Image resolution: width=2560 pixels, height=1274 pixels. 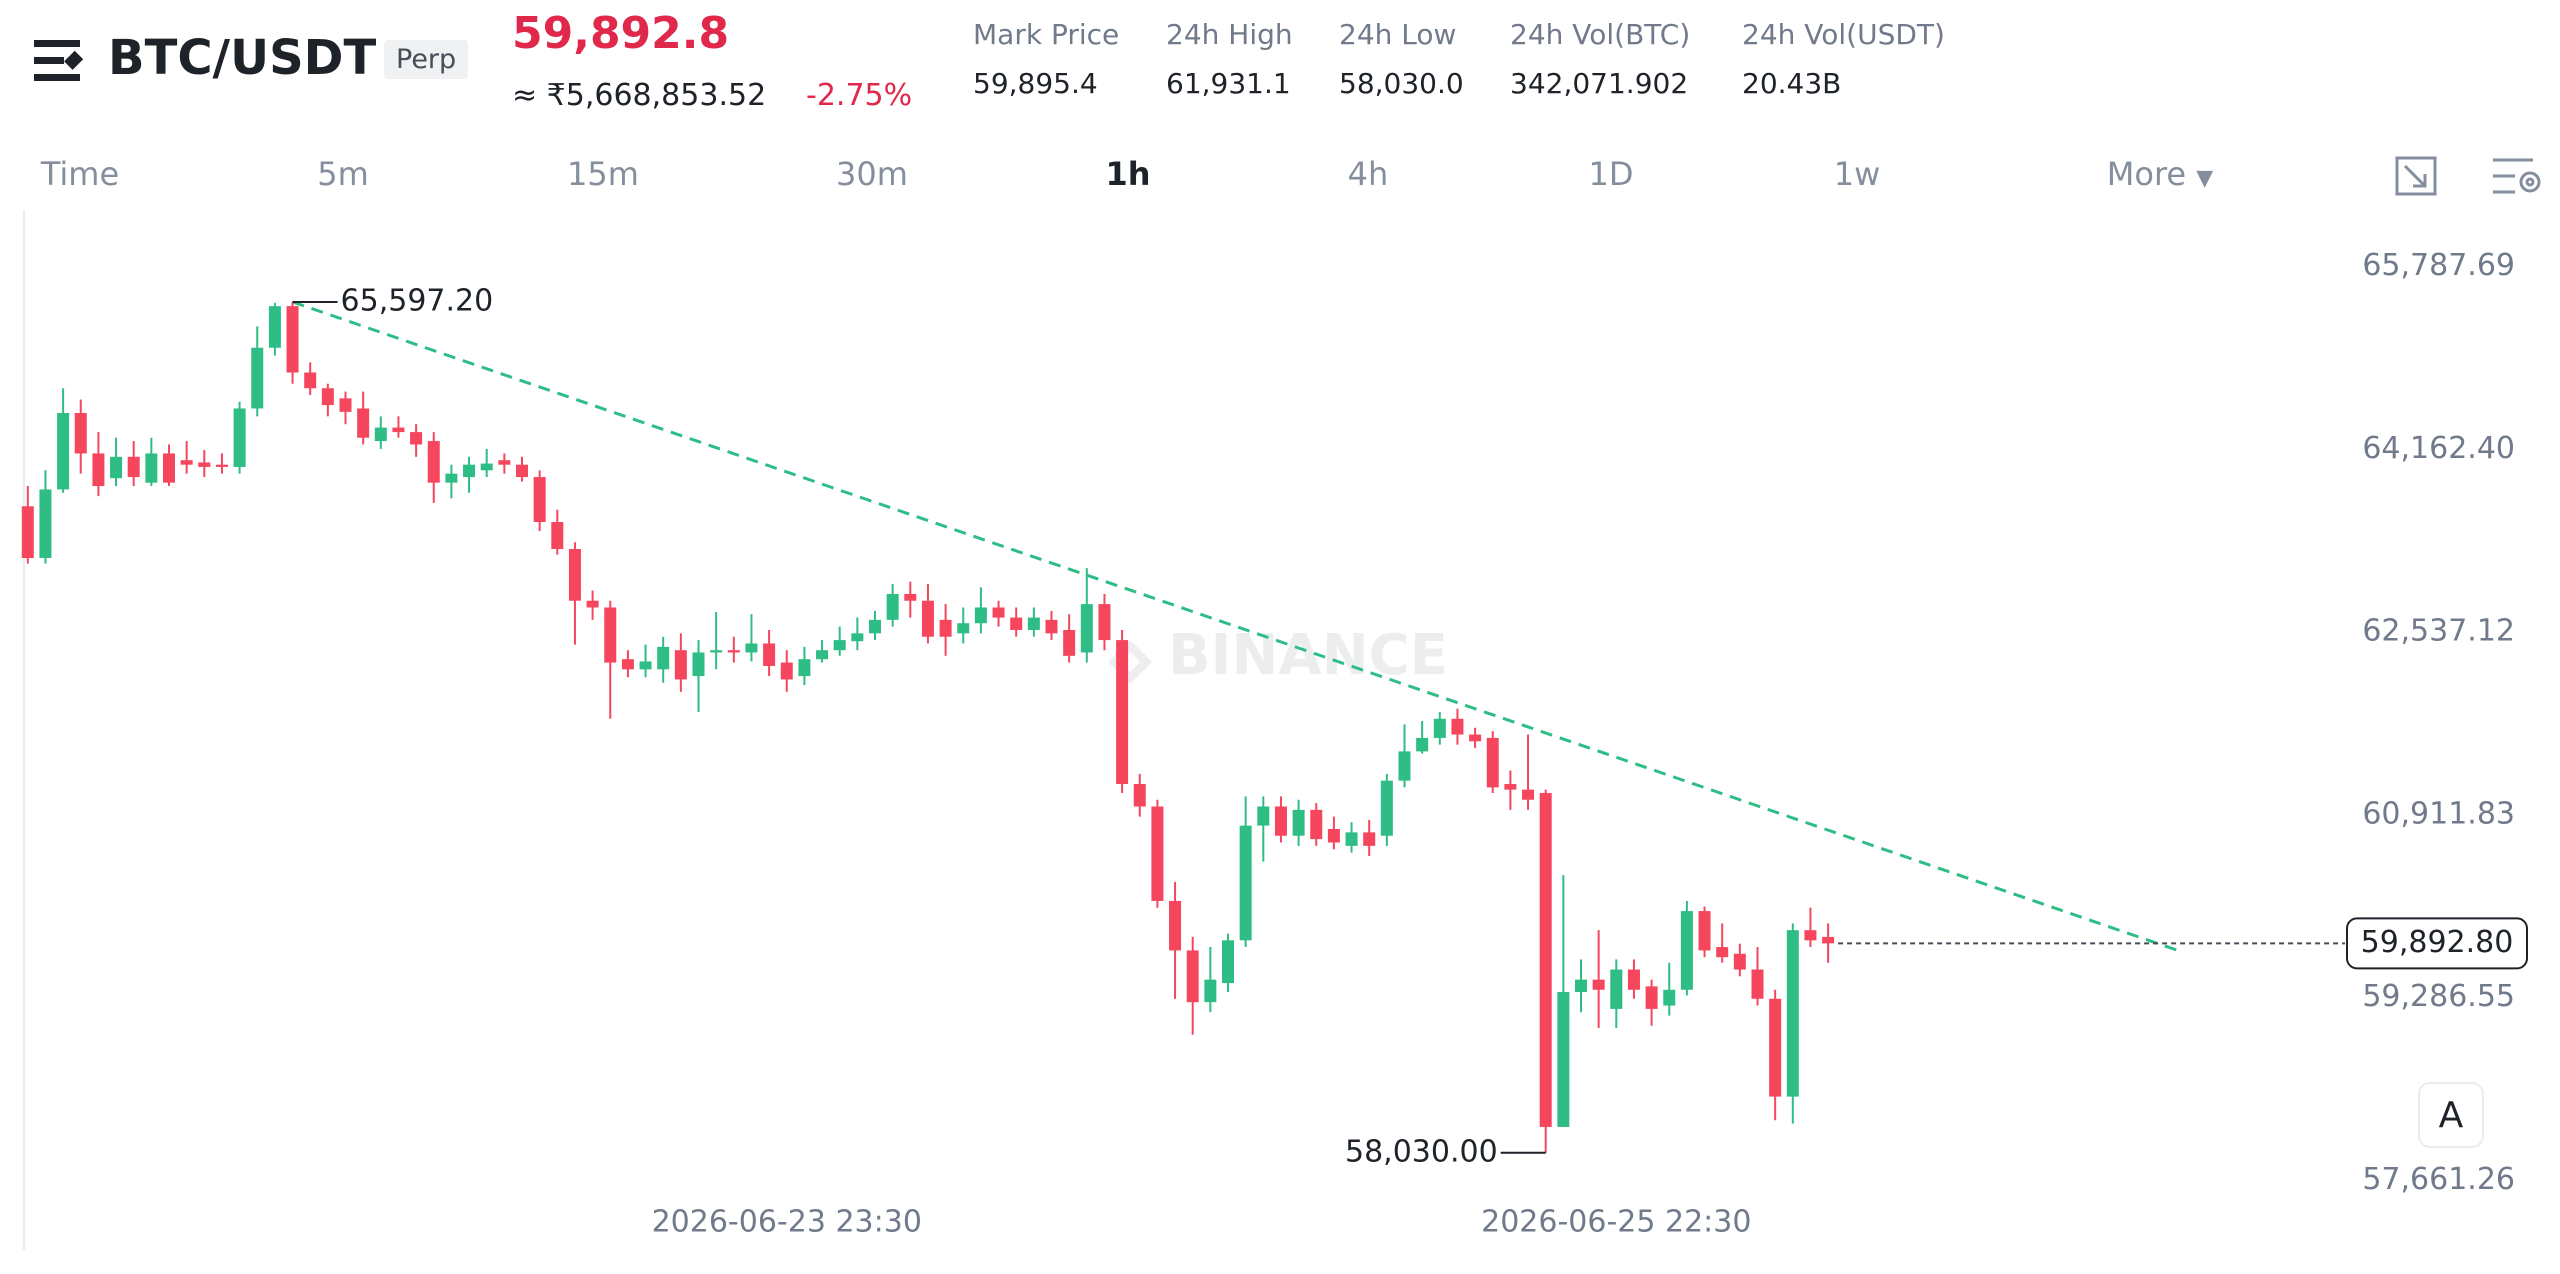 I want to click on y-tick-label: 65,787.69, so click(x=2438, y=265).